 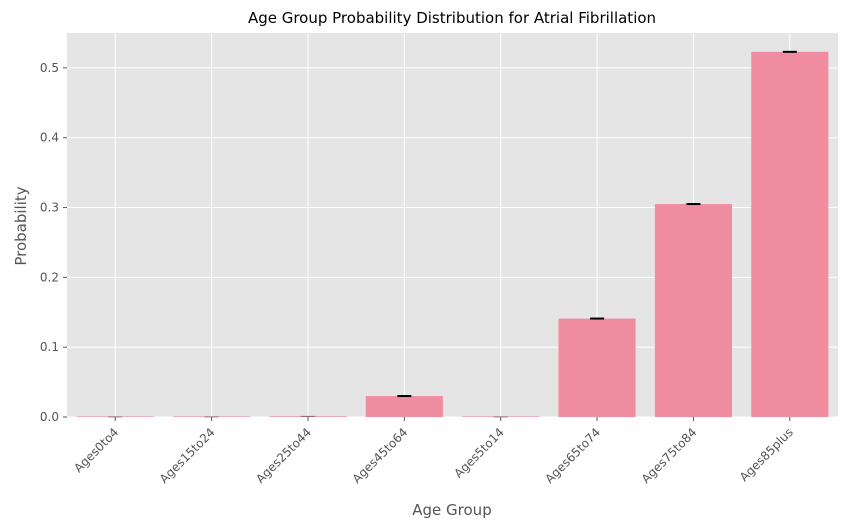 What do you see at coordinates (669, 455) in the screenshot?
I see `x-tick-label: Ages75to84` at bounding box center [669, 455].